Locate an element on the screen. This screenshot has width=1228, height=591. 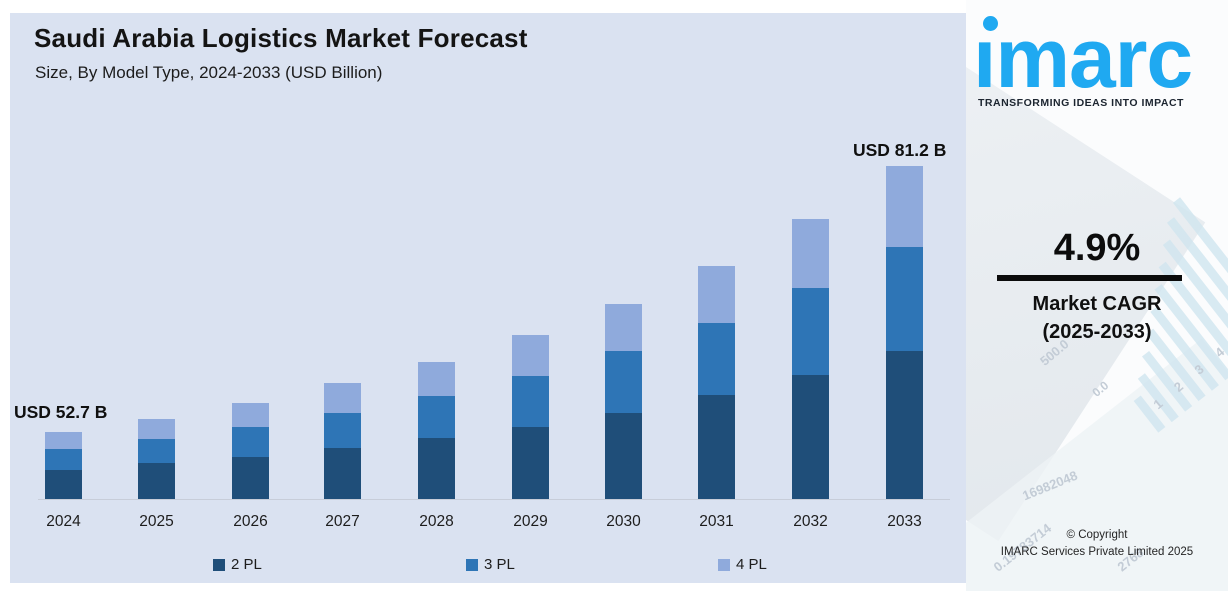
legend: 2 PL 3 PL 4 PL is located at coordinates (488, 567).